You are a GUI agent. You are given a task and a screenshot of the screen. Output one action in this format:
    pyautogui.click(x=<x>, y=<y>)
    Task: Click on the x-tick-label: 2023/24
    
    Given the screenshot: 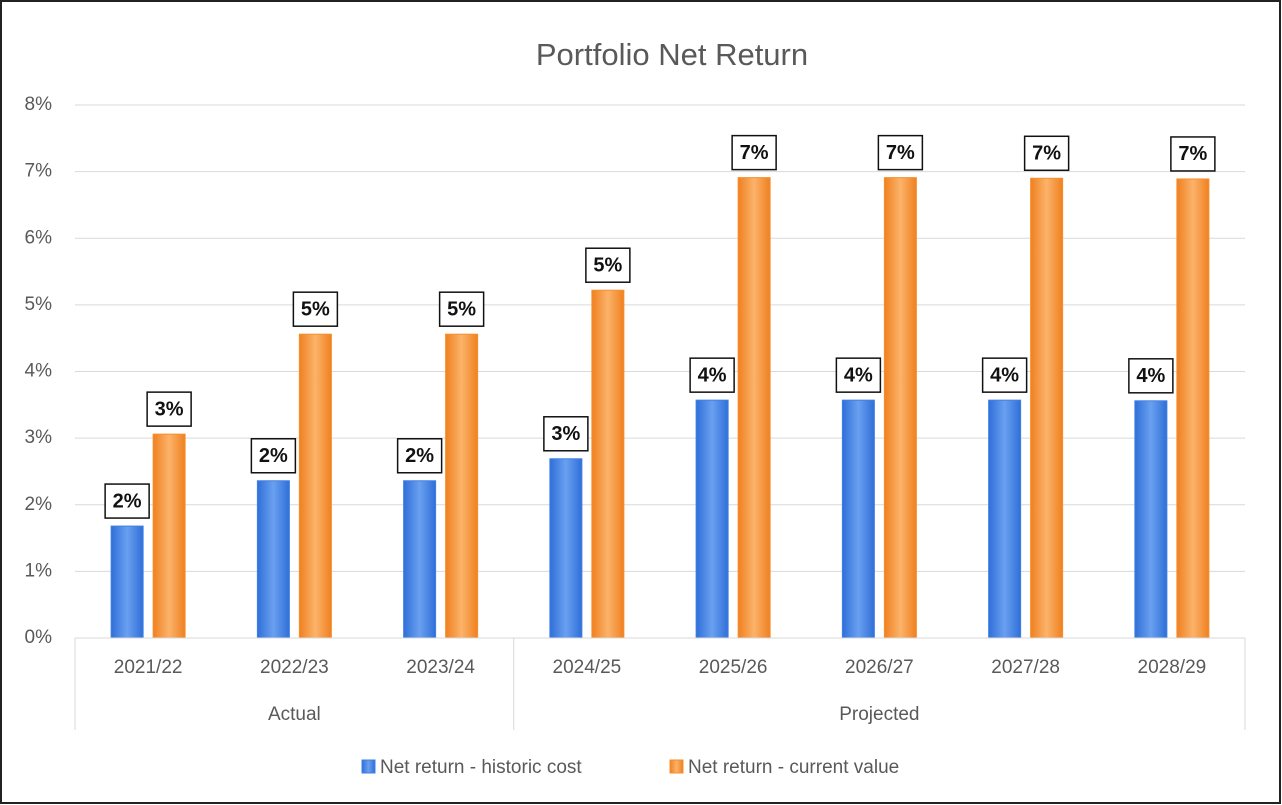 What is the action you would take?
    pyautogui.click(x=440, y=667)
    